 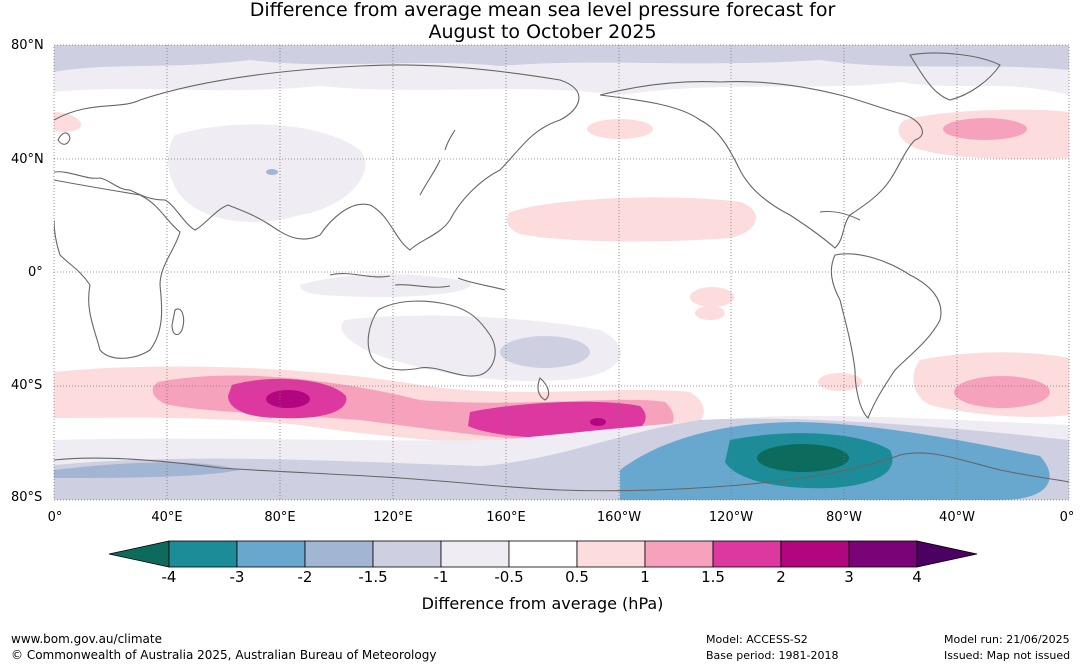 What do you see at coordinates (1002, 392) in the screenshot?
I see `south-atlantic-positive-core` at bounding box center [1002, 392].